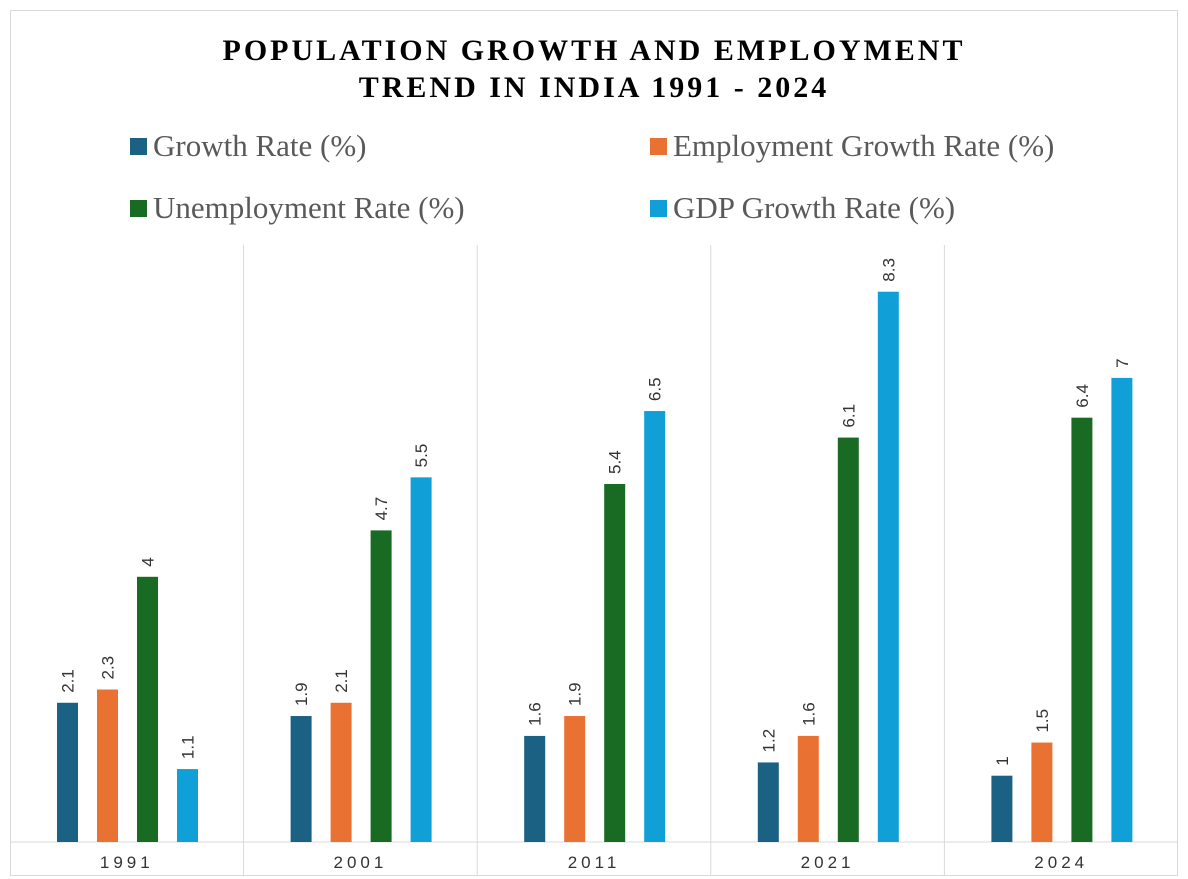 This screenshot has width=1188, height=879. I want to click on bar-unemployment-rate-2024, so click(1082, 629).